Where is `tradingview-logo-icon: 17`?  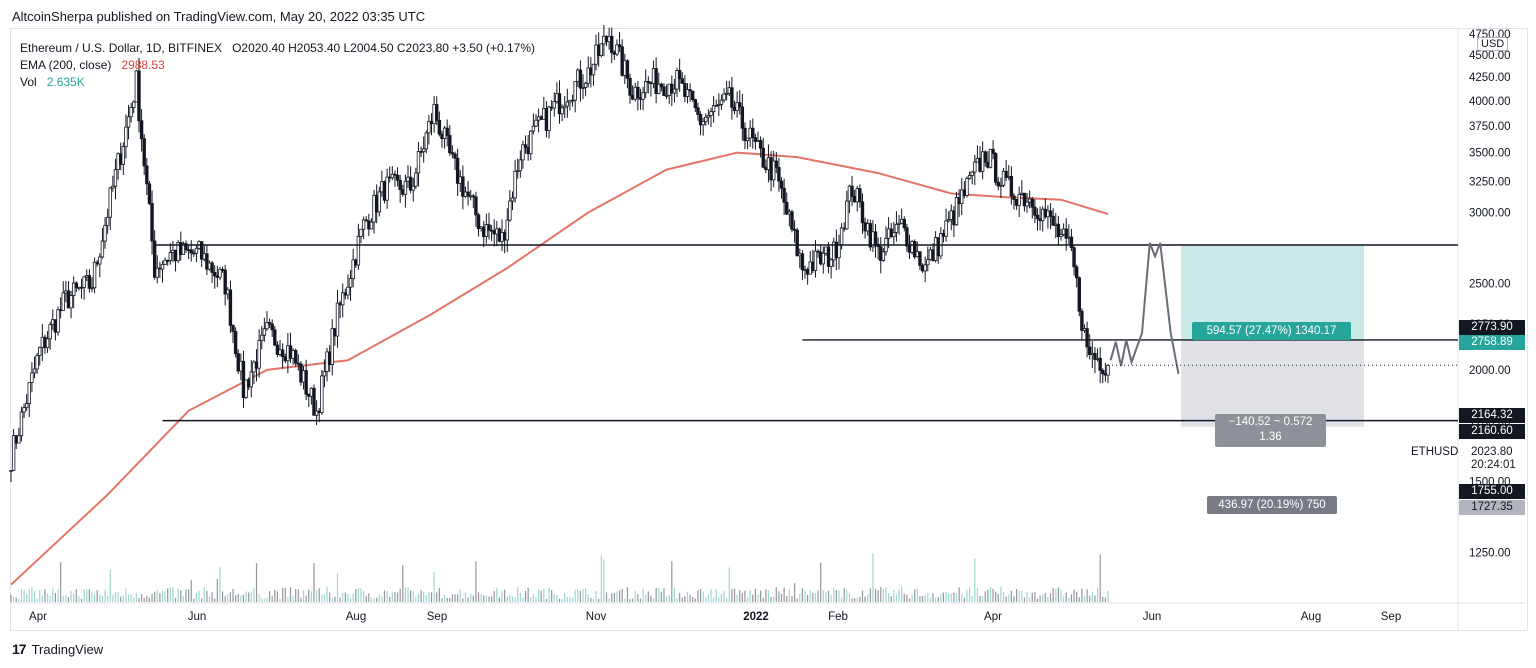
tradingview-logo-icon: 17 is located at coordinates (19, 649).